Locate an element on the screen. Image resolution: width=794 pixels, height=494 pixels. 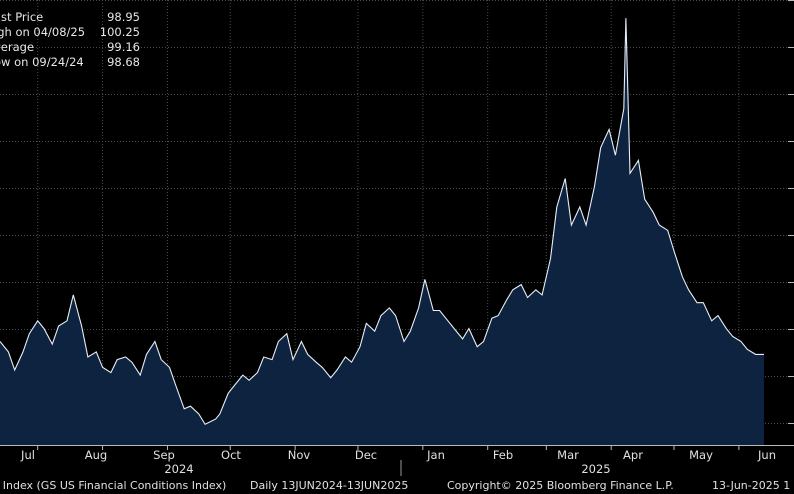
x-tick-label: Dec is located at coordinates (366, 455).